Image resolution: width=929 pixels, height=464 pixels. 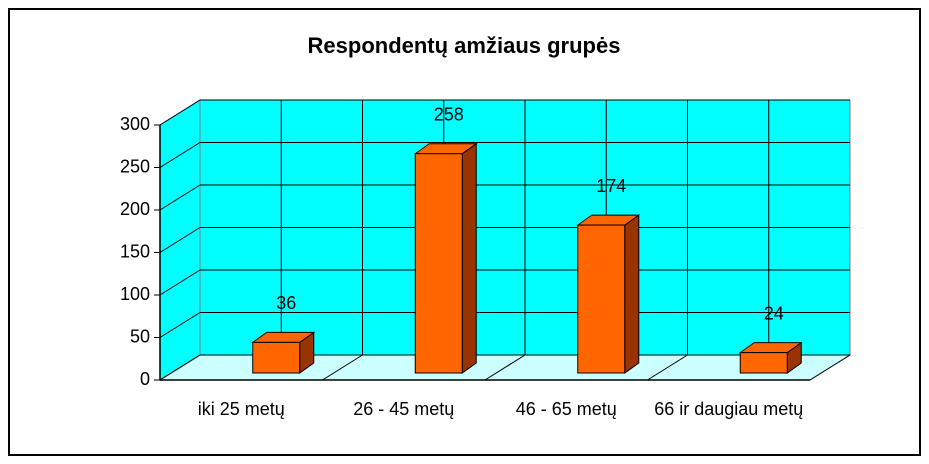 What do you see at coordinates (135, 166) in the screenshot?
I see `y-tick-label: 250` at bounding box center [135, 166].